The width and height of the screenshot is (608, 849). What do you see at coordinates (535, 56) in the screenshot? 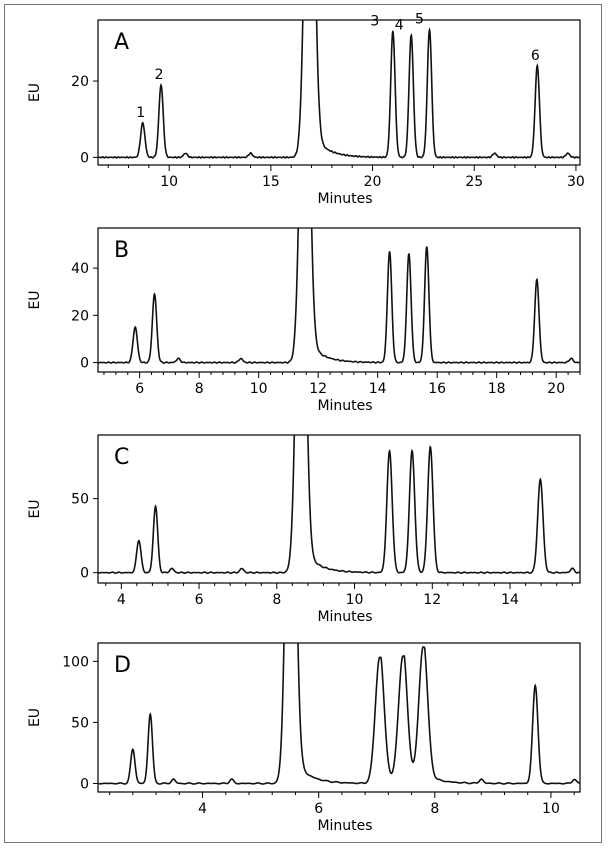
I see `peak-label-6: 6` at bounding box center [535, 56].